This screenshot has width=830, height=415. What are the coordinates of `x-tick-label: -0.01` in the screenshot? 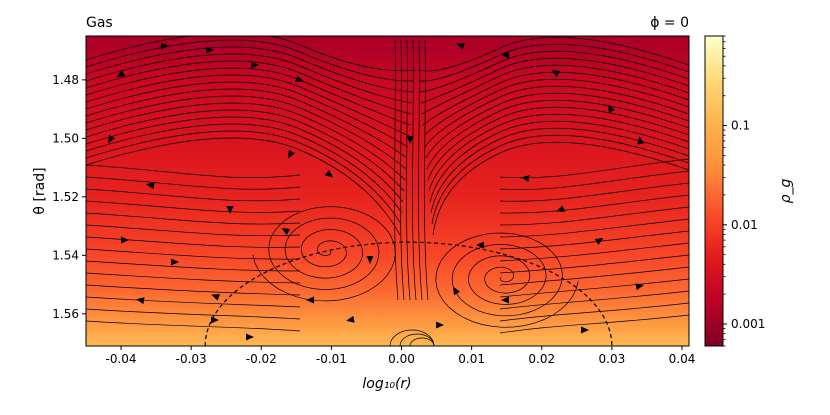 It's located at (331, 359).